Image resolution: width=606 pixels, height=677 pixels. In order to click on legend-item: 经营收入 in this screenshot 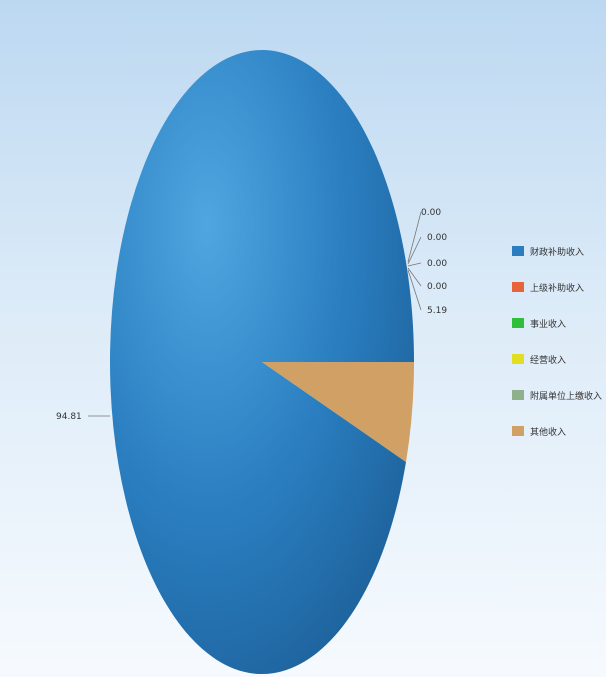, I will do `click(559, 359)`.